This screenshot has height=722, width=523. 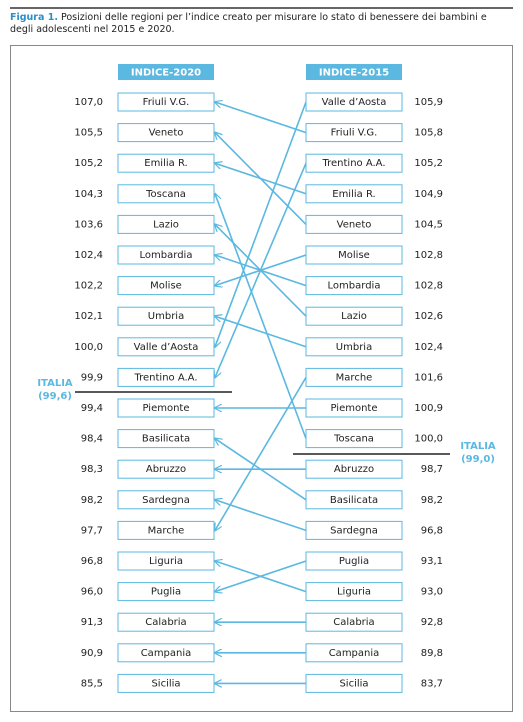 What do you see at coordinates (88, 224) in the screenshot?
I see `region-value: 103,6` at bounding box center [88, 224].